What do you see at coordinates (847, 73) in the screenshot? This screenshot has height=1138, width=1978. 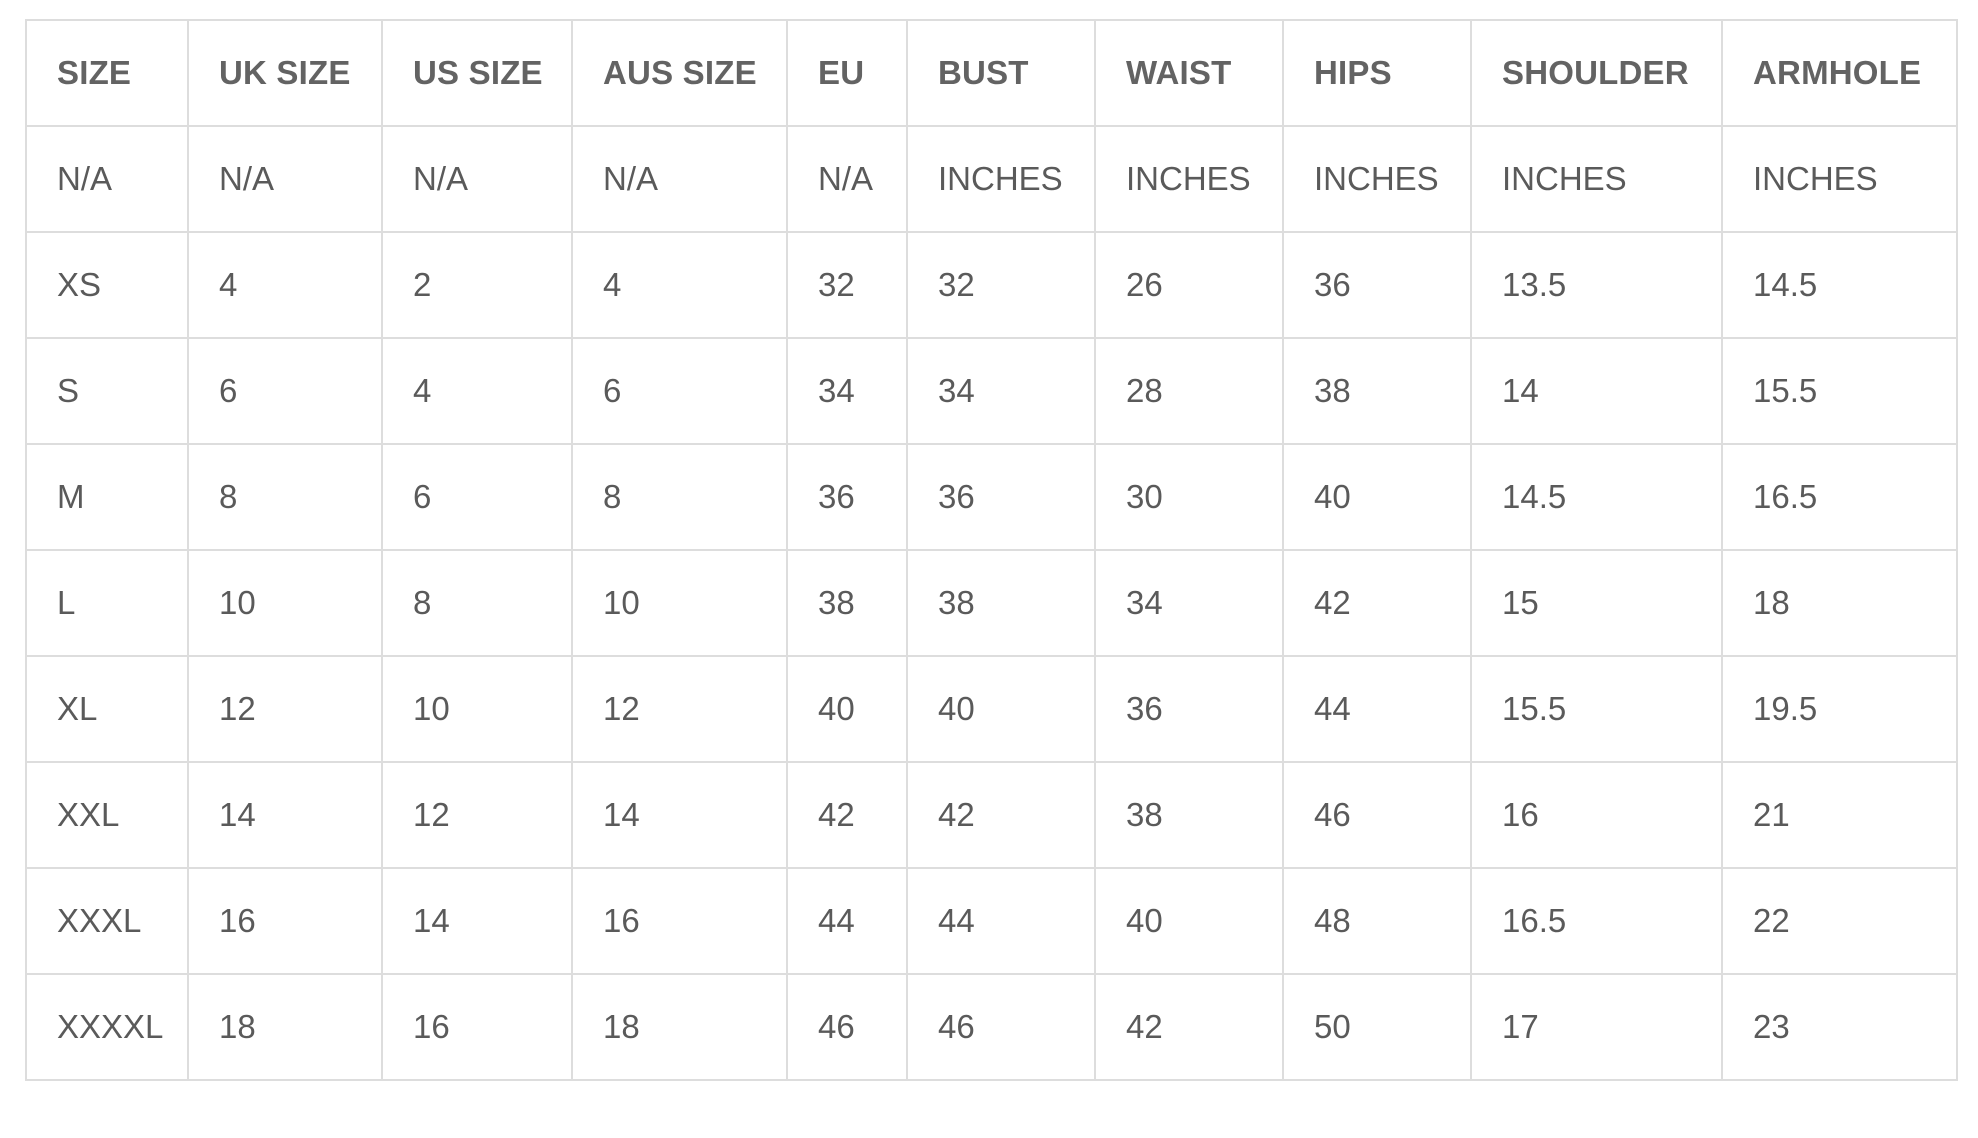 I see `header-eu: EU` at bounding box center [847, 73].